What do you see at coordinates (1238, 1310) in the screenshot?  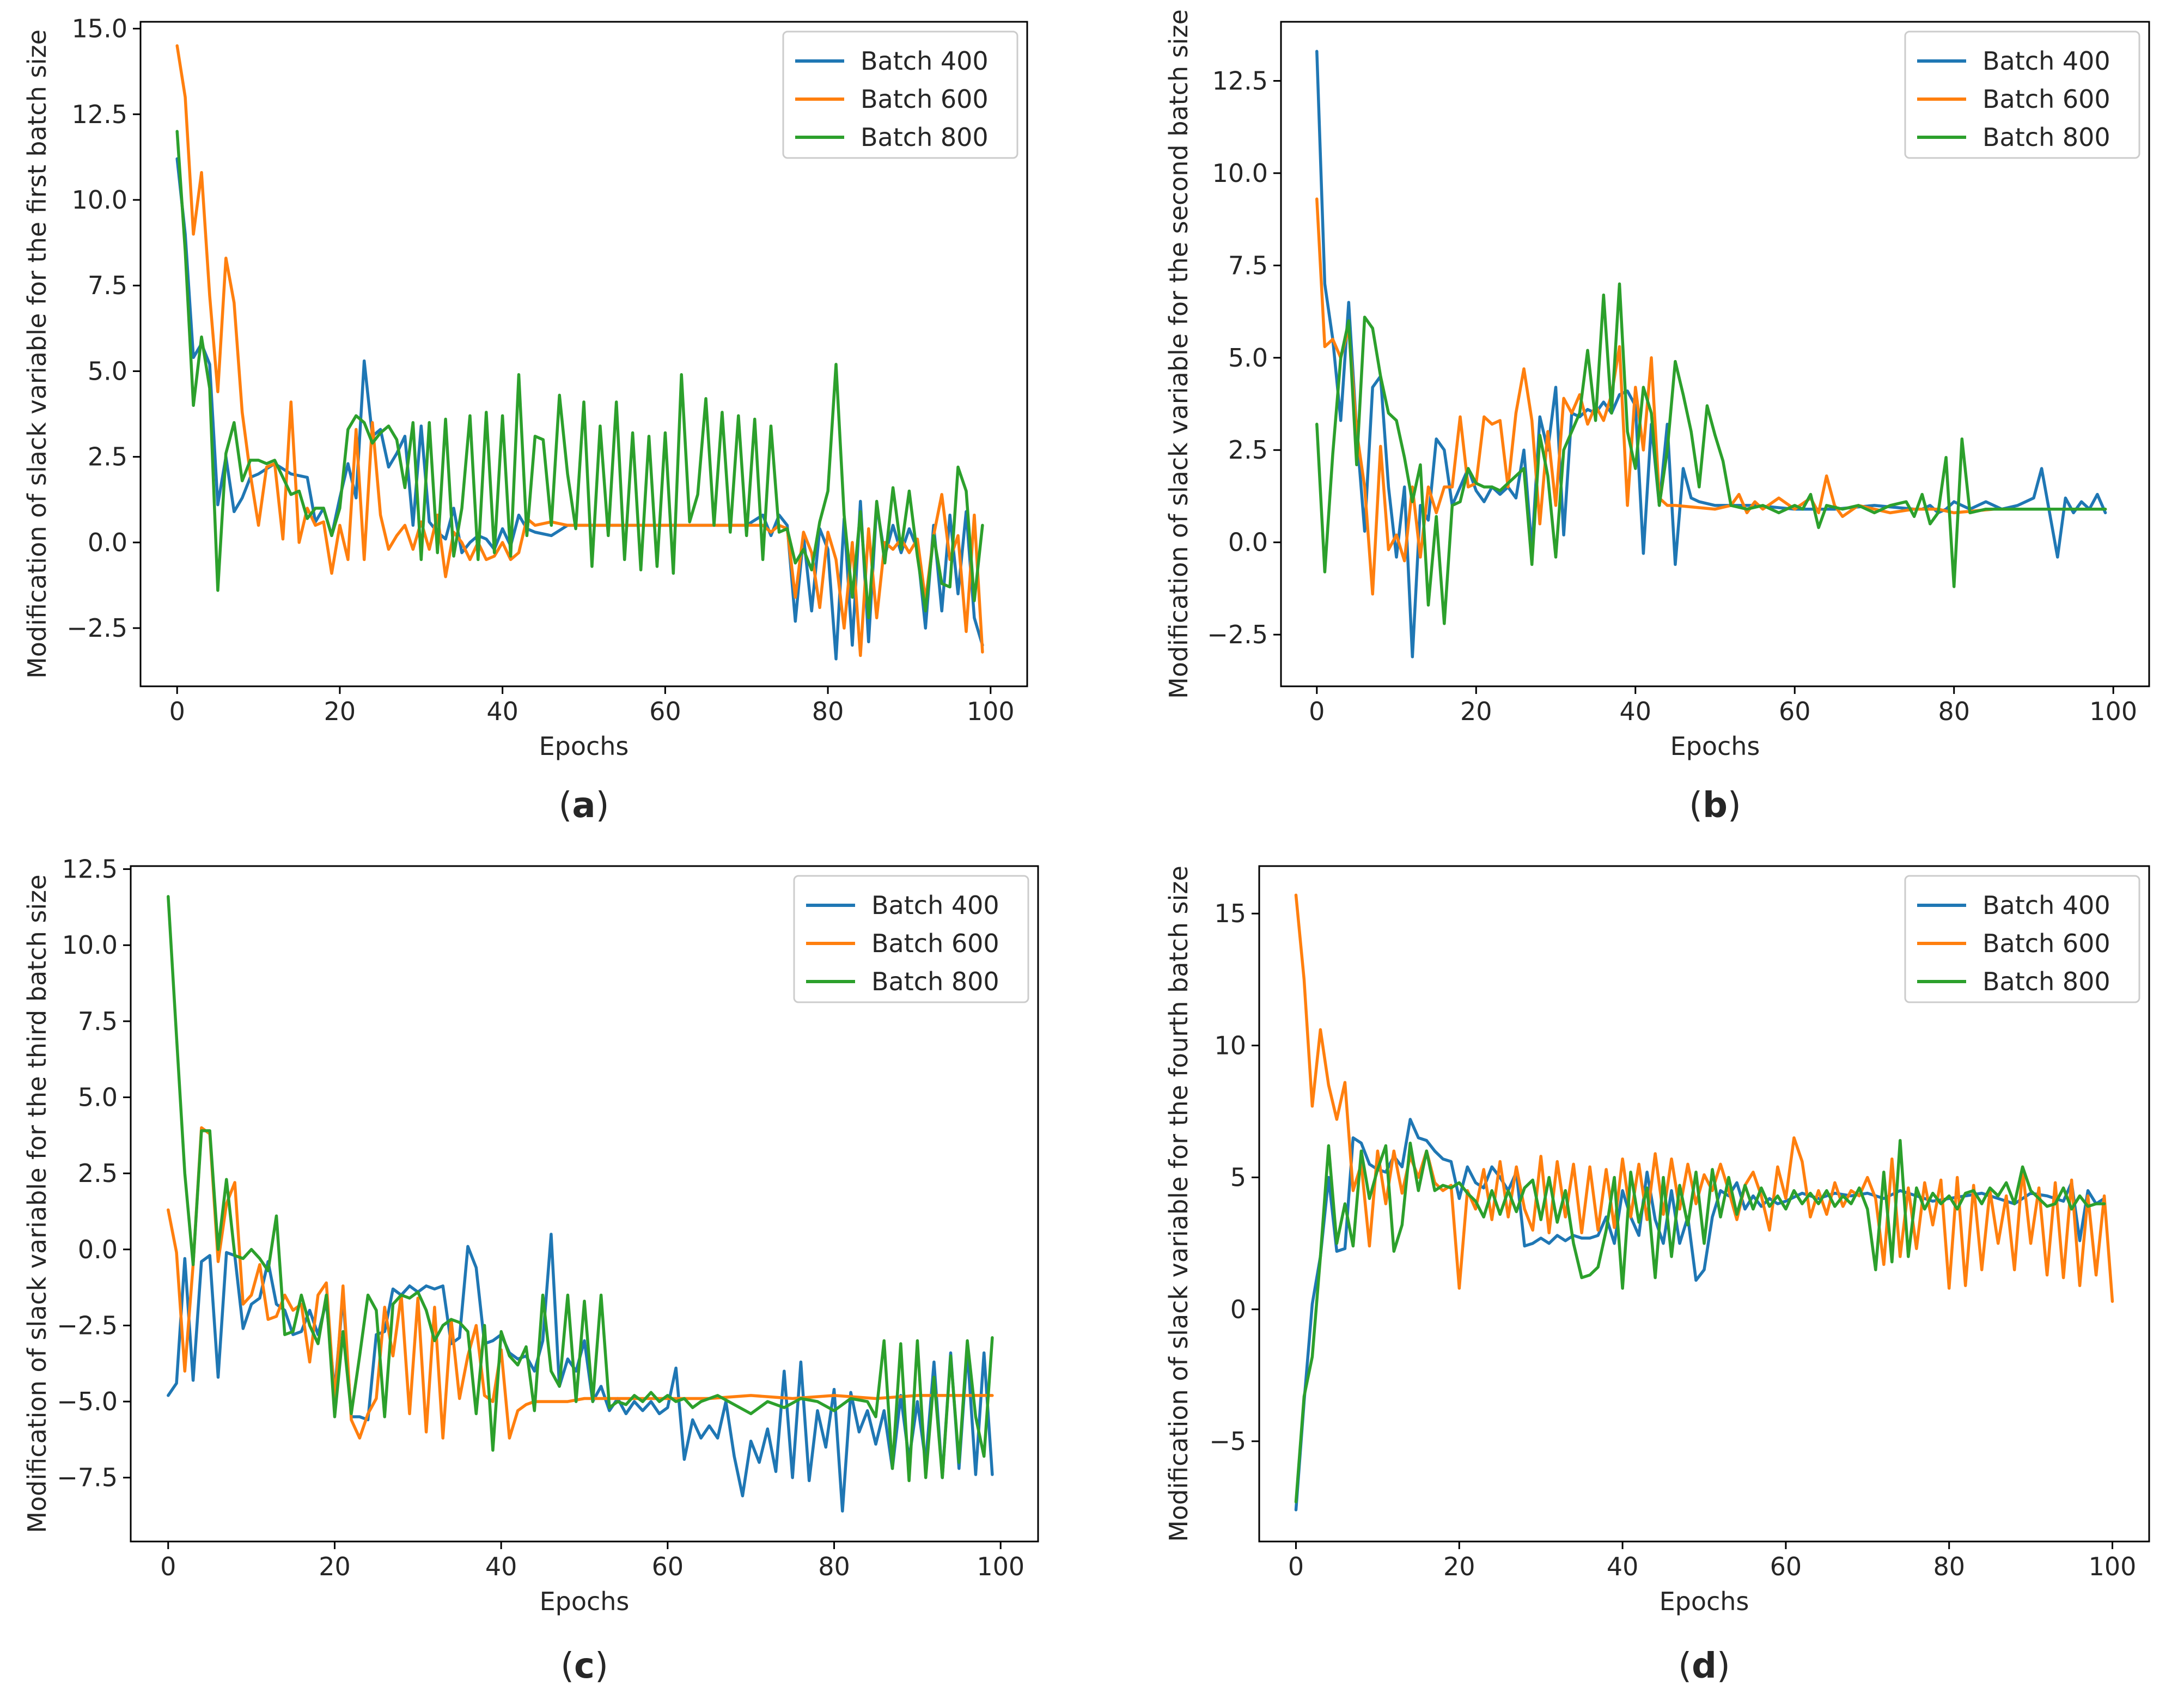 I see `y-tick-label: 0` at bounding box center [1238, 1310].